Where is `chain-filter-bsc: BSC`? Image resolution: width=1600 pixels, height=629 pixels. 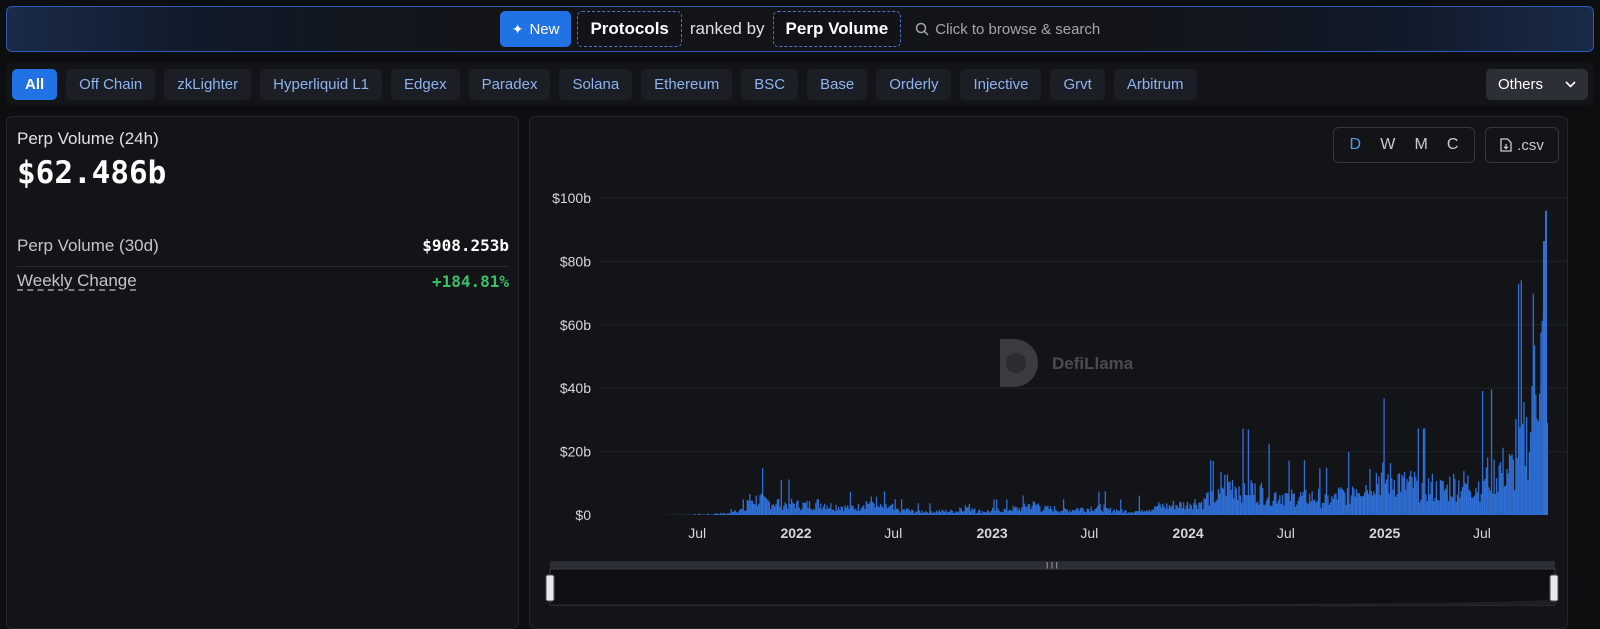
chain-filter-bsc: BSC is located at coordinates (770, 84).